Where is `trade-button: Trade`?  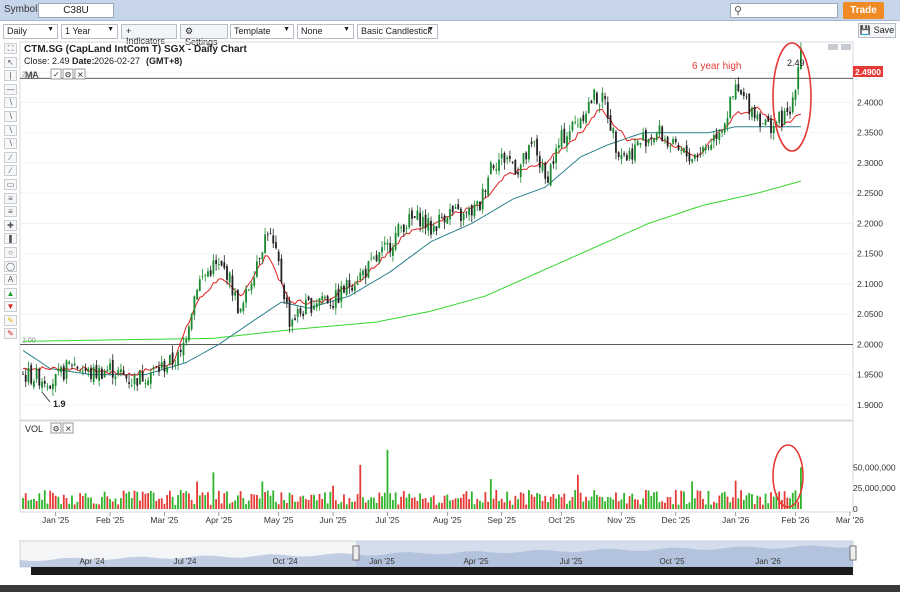 trade-button: Trade is located at coordinates (863, 10).